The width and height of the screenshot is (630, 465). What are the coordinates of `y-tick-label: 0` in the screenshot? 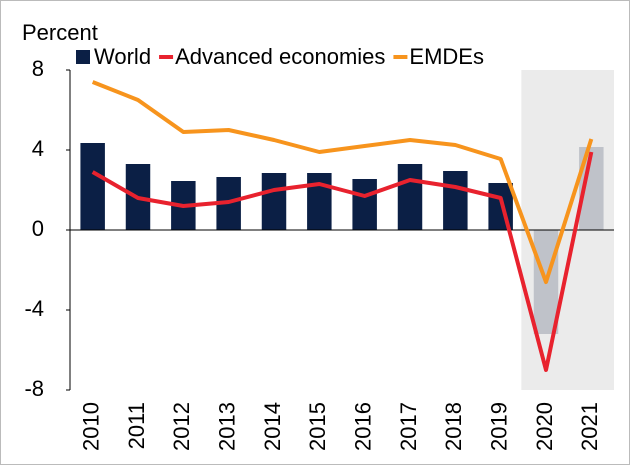 It's located at (38, 228).